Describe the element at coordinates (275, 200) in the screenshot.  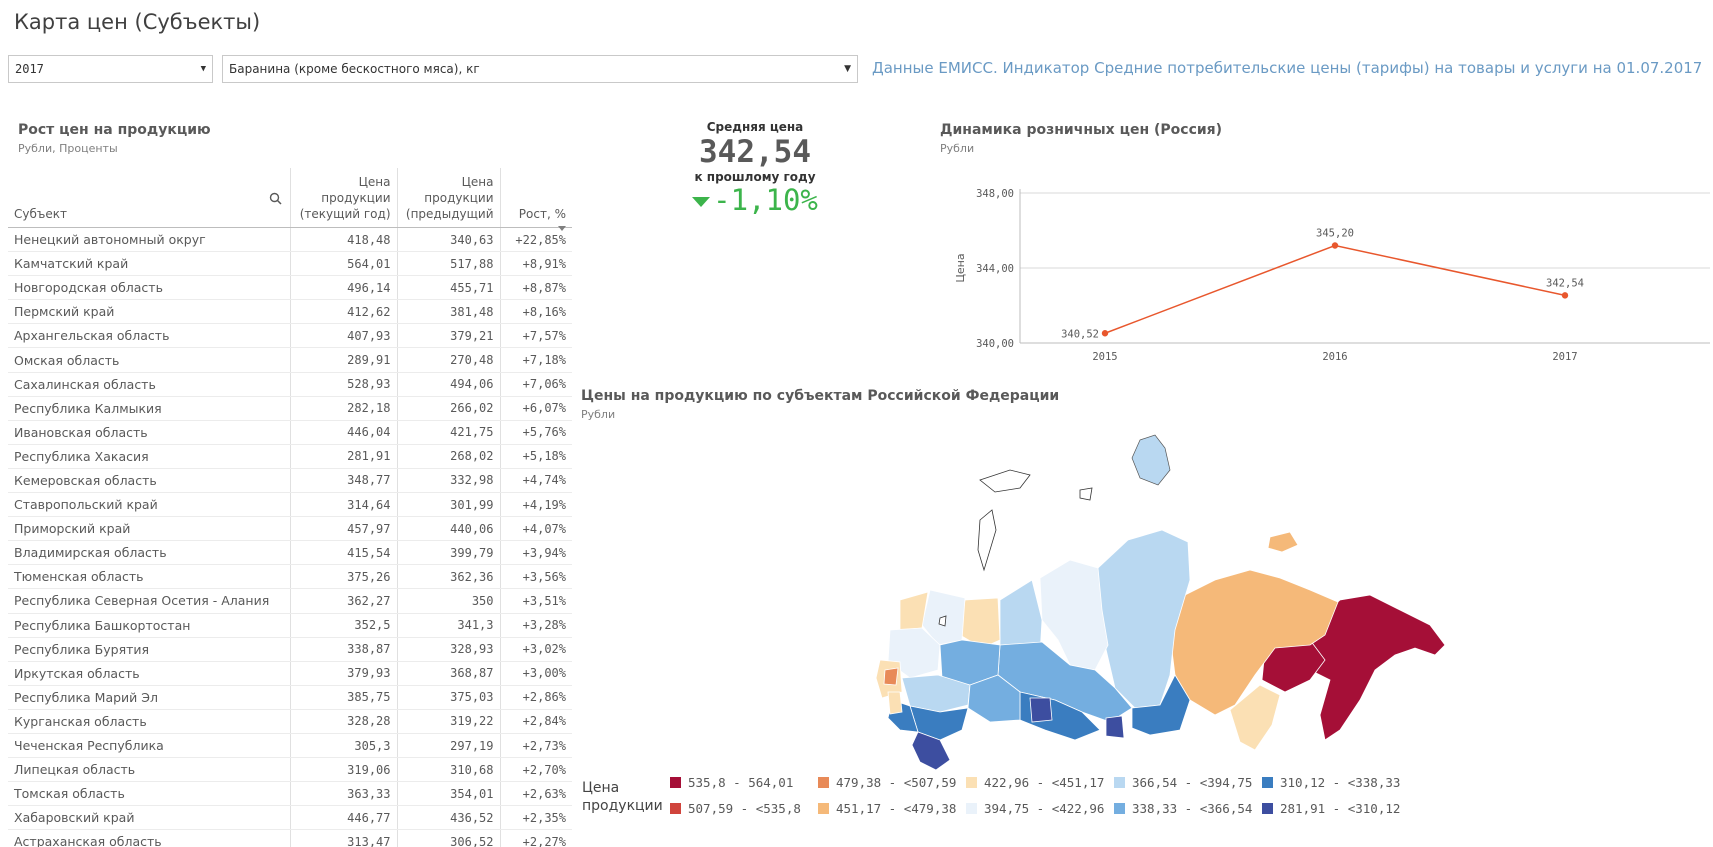
I see `search-icon` at that location.